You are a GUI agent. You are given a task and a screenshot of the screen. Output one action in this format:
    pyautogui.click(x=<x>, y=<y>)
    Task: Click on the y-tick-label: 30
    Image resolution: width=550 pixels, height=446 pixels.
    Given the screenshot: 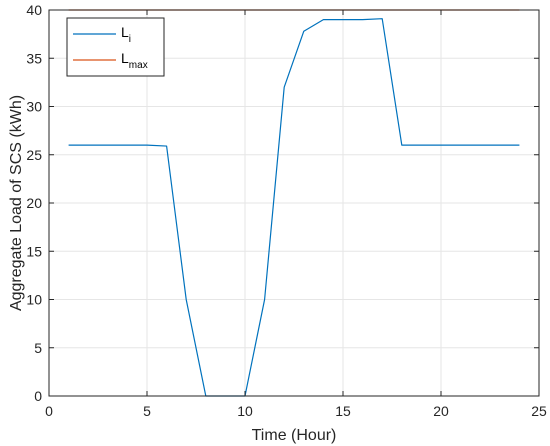 What is the action you would take?
    pyautogui.click(x=34, y=107)
    